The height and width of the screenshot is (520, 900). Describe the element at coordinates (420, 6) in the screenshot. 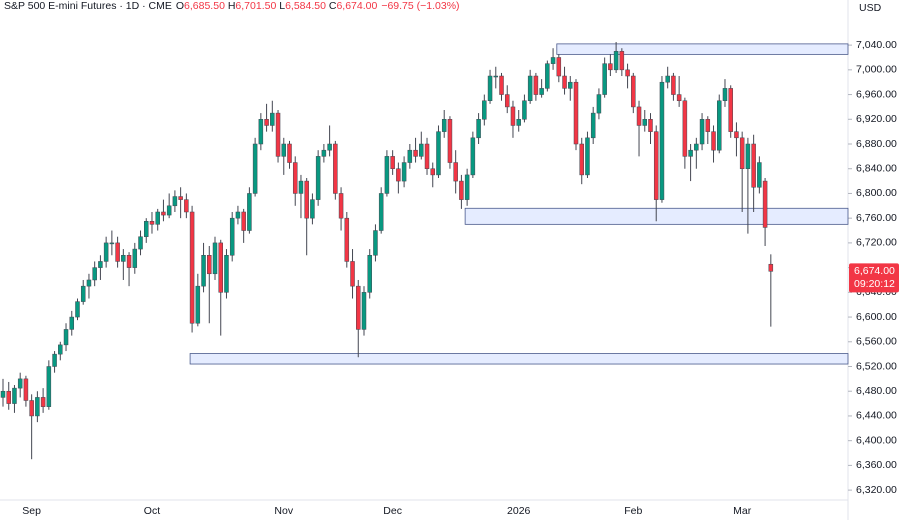

I see `change: −69.75 (−1.03%)` at that location.